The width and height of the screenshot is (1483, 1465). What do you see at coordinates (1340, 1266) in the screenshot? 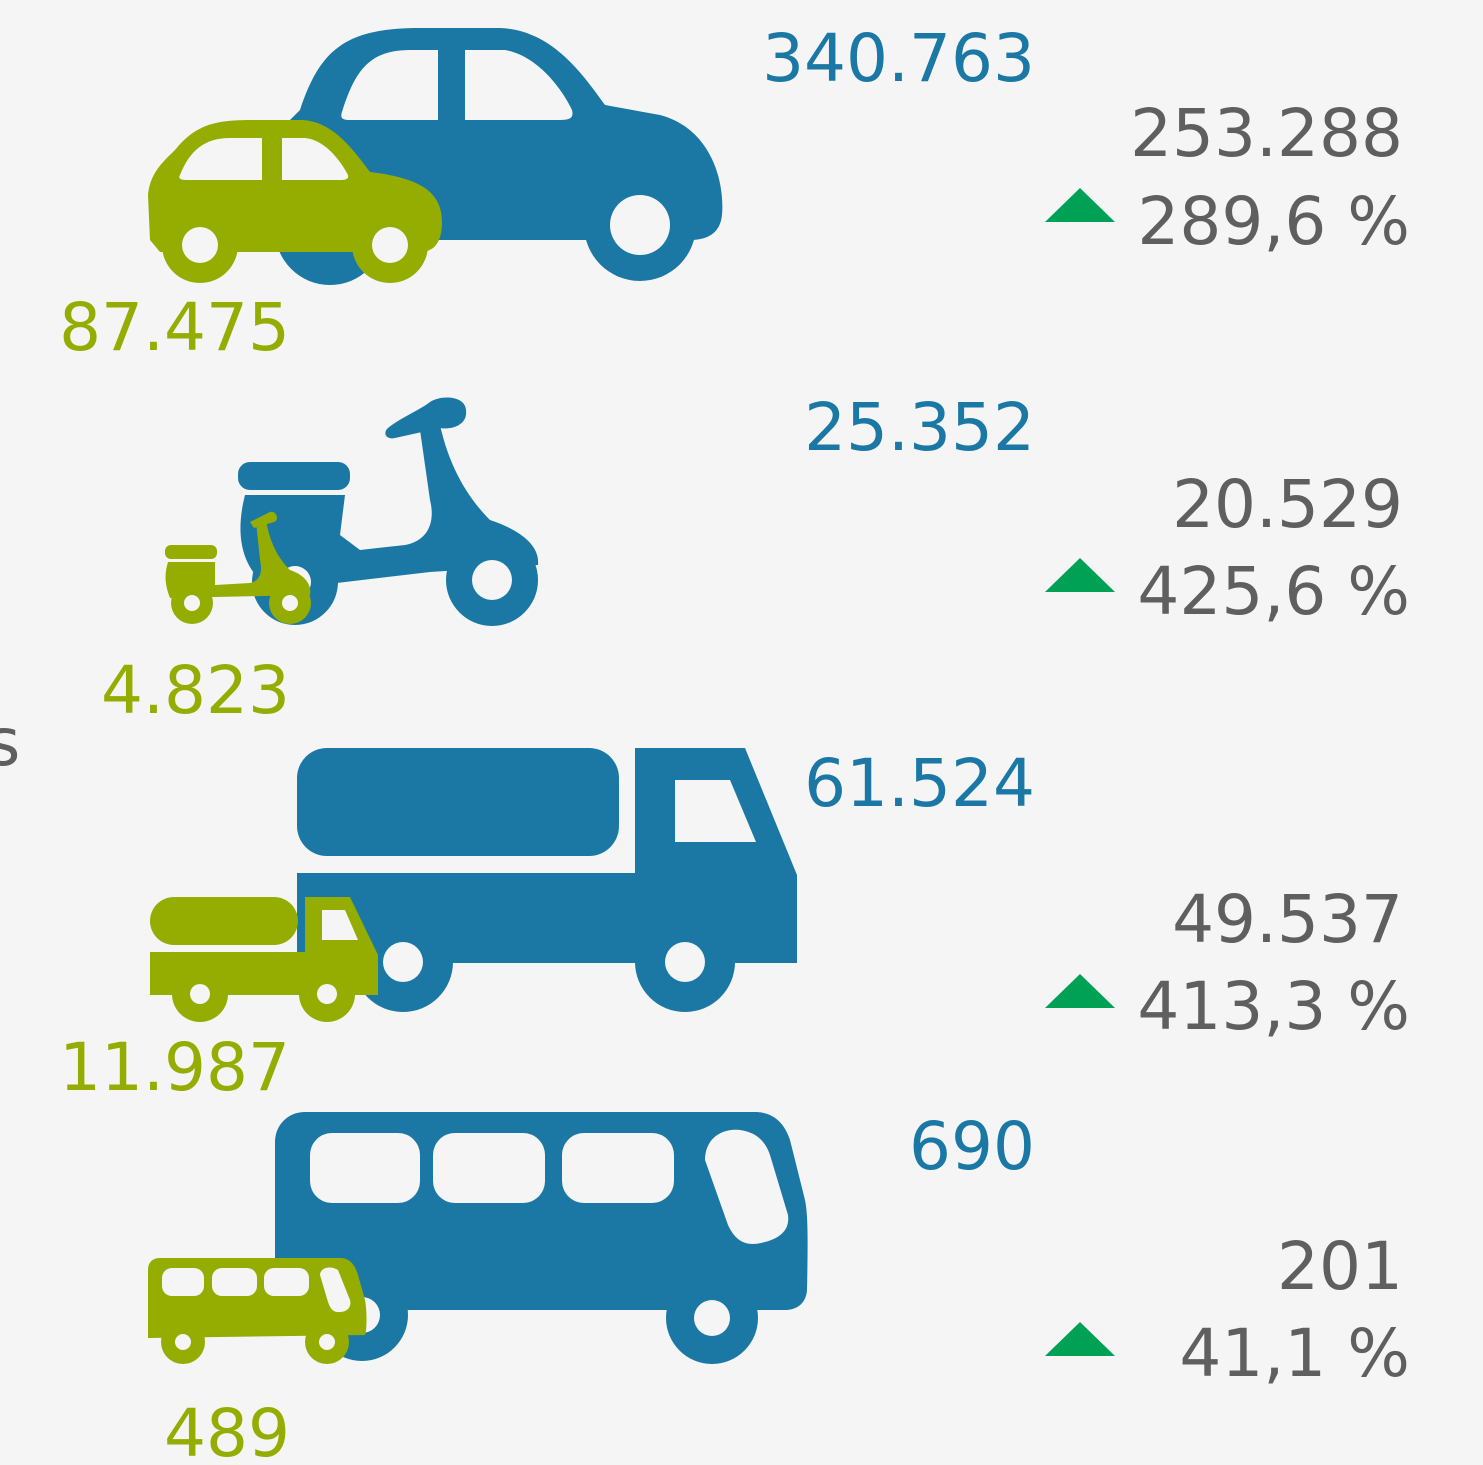
I see `change-value: 201` at bounding box center [1340, 1266].